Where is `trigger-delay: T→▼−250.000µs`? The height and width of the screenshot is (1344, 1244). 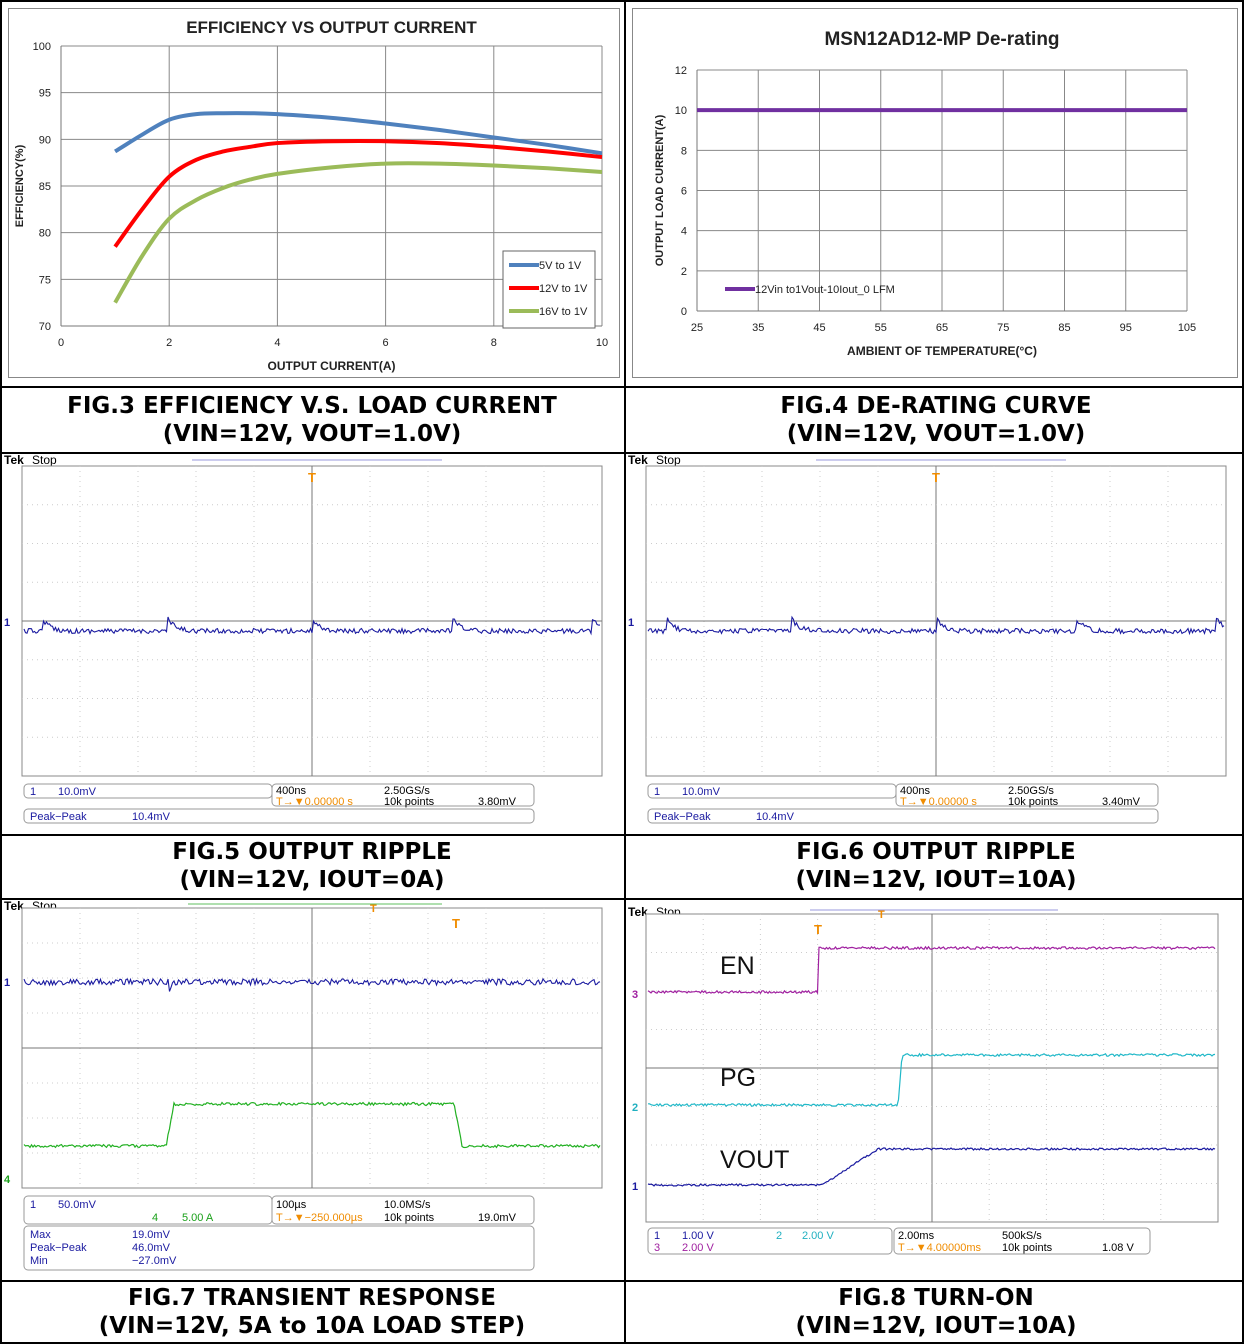
trigger-delay: T→▼−250.000µs is located at coordinates (319, 1218).